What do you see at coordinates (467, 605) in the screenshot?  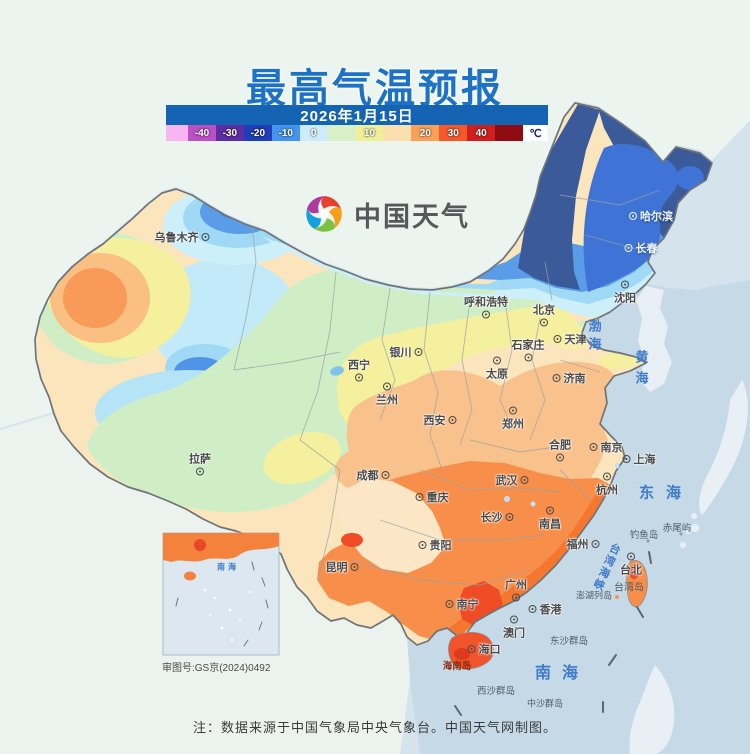 I see `city-name: 南宁` at bounding box center [467, 605].